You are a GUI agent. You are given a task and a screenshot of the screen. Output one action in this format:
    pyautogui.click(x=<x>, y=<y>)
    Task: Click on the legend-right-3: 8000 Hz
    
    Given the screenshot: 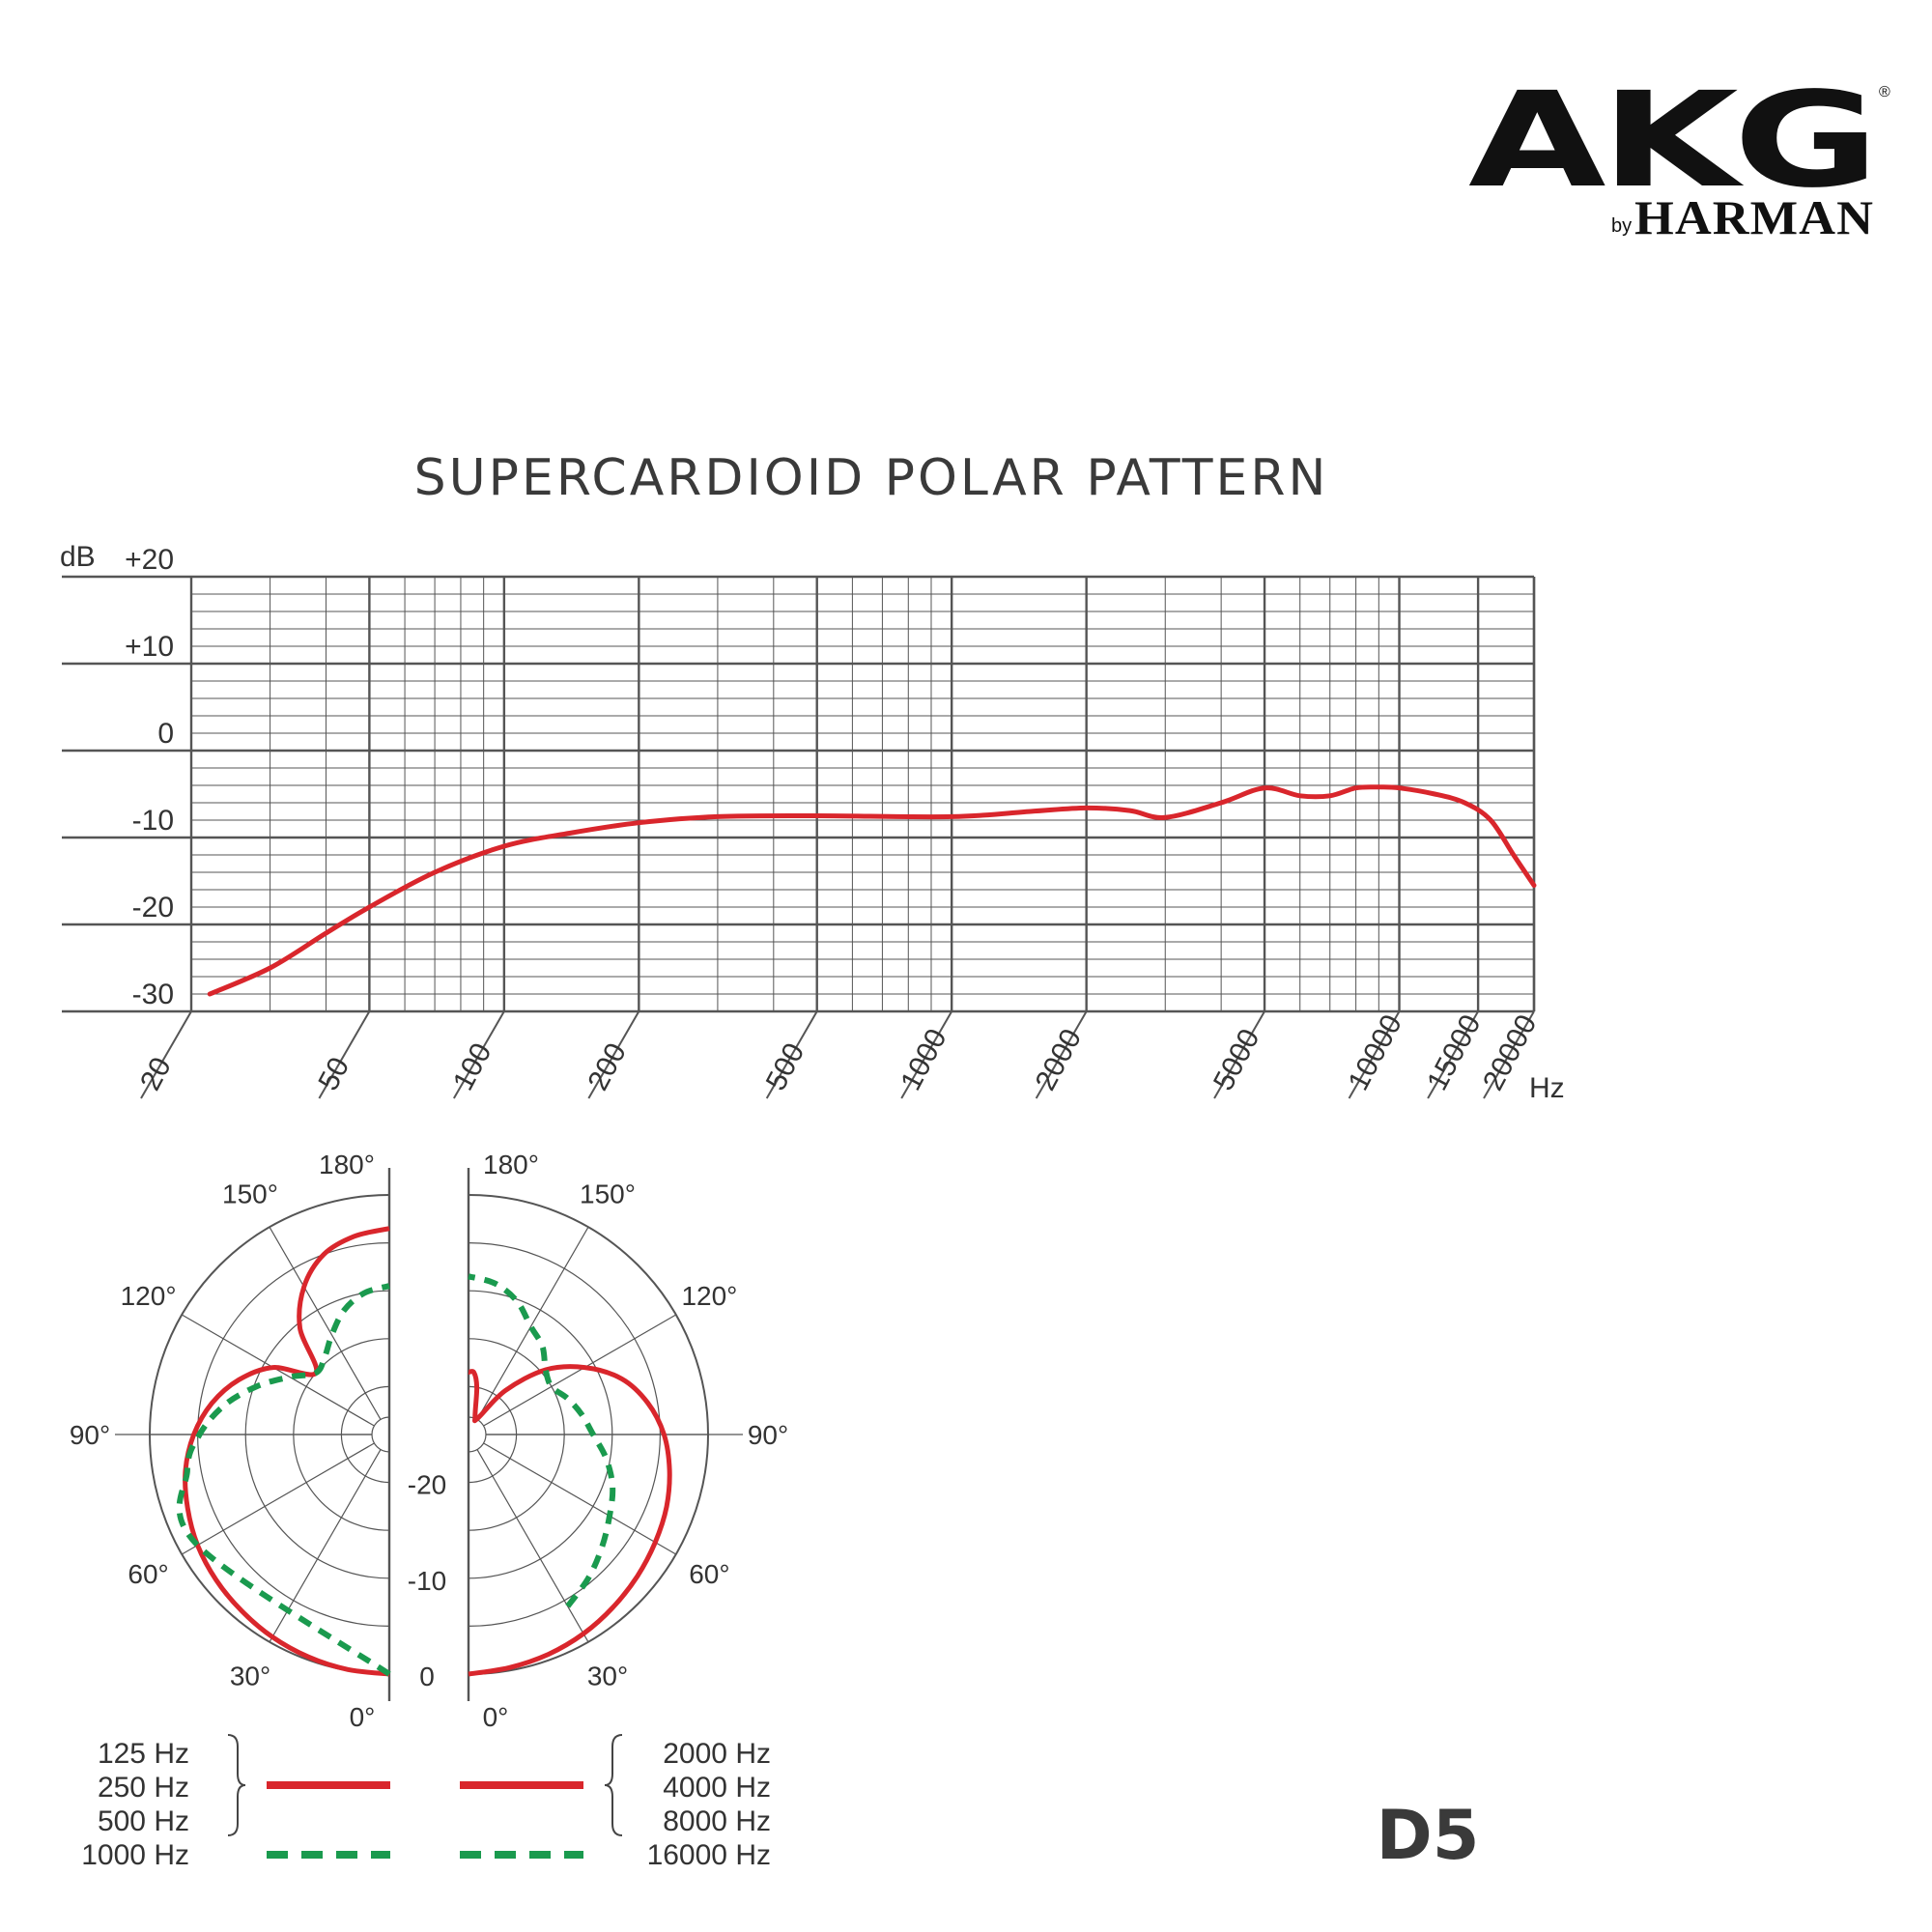 What is the action you would take?
    pyautogui.click(x=717, y=1821)
    